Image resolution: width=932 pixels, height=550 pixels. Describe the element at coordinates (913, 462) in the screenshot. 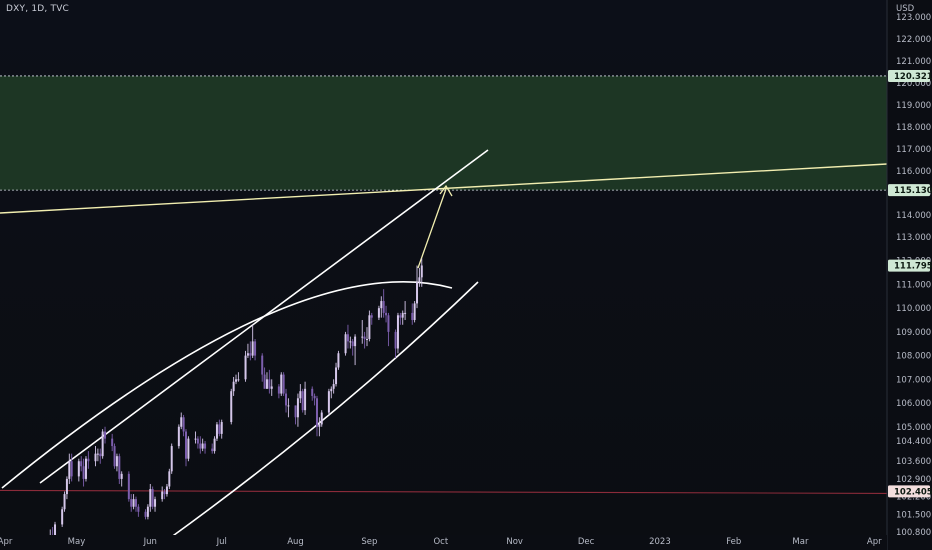

I see `y-tick-label: 103.600` at that location.